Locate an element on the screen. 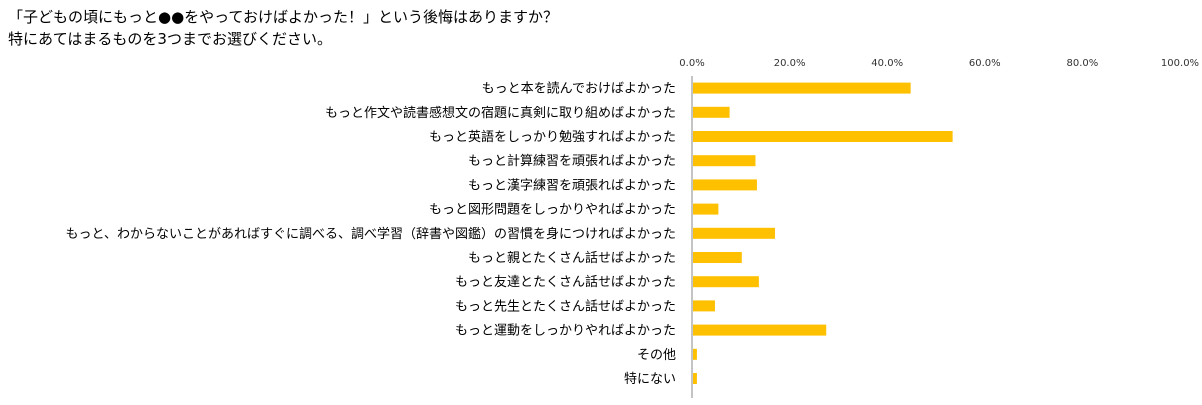  category-label: もっと友達とたくさん話せばよかった is located at coordinates (565, 282).